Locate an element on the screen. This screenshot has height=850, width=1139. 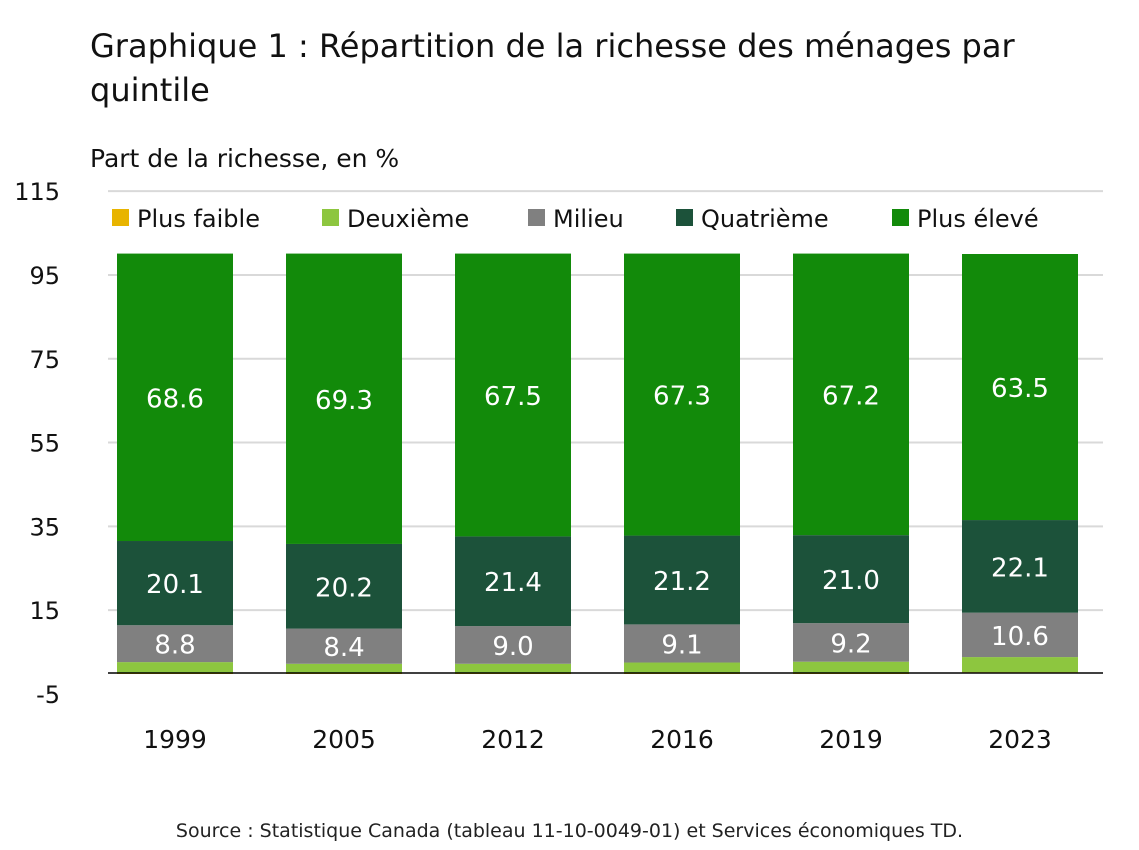
data-label: 21.0 is located at coordinates (851, 581).